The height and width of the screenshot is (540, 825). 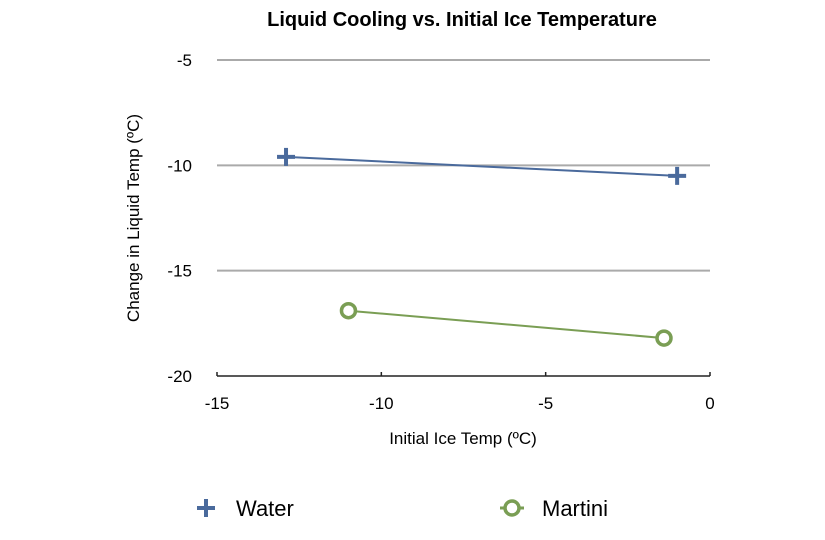 What do you see at coordinates (575, 508) in the screenshot?
I see `legend-label: Martini` at bounding box center [575, 508].